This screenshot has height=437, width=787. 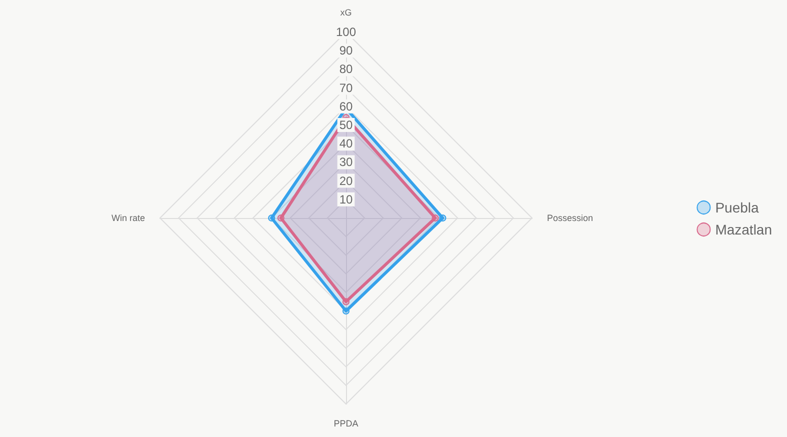 I want to click on y-tick-label: 90, so click(x=346, y=51).